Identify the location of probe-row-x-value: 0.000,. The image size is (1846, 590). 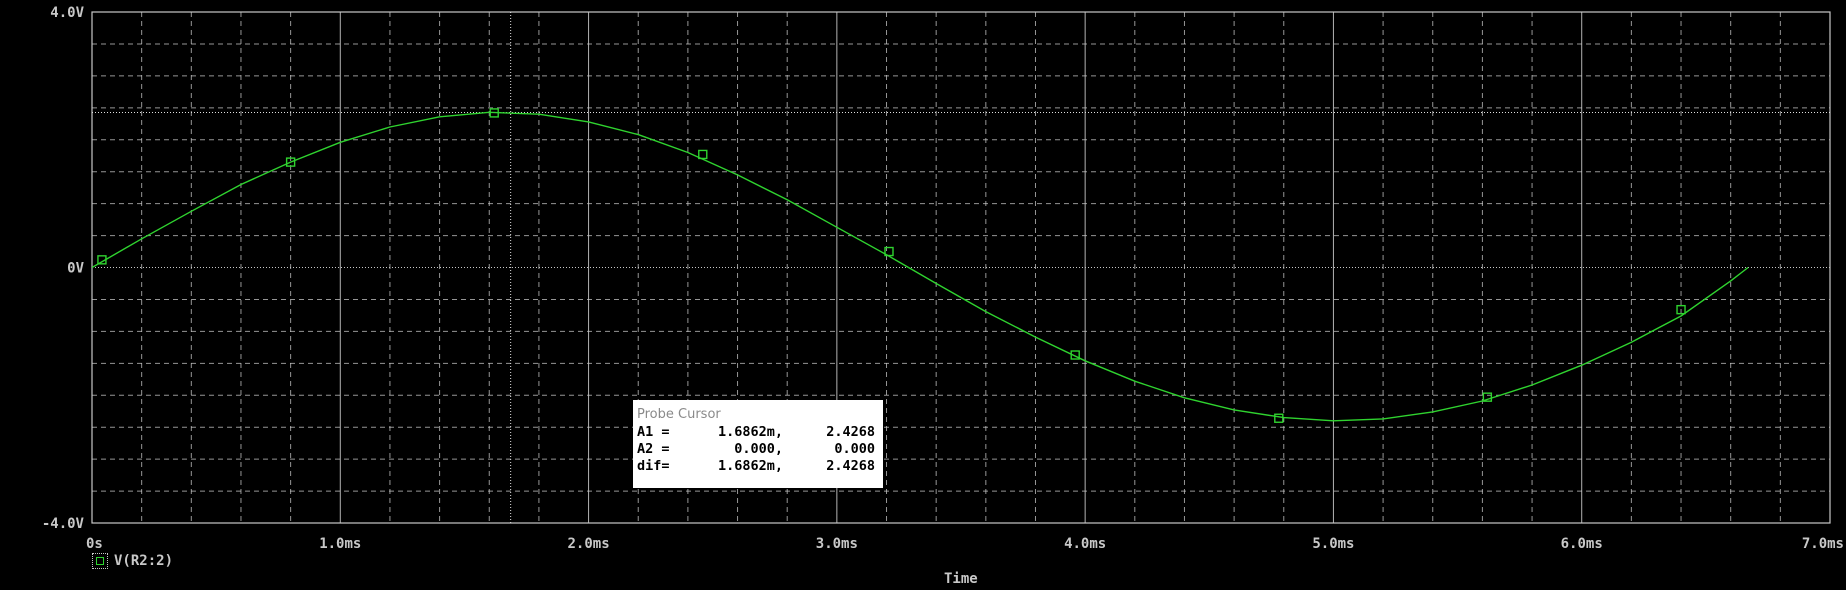
(758, 449).